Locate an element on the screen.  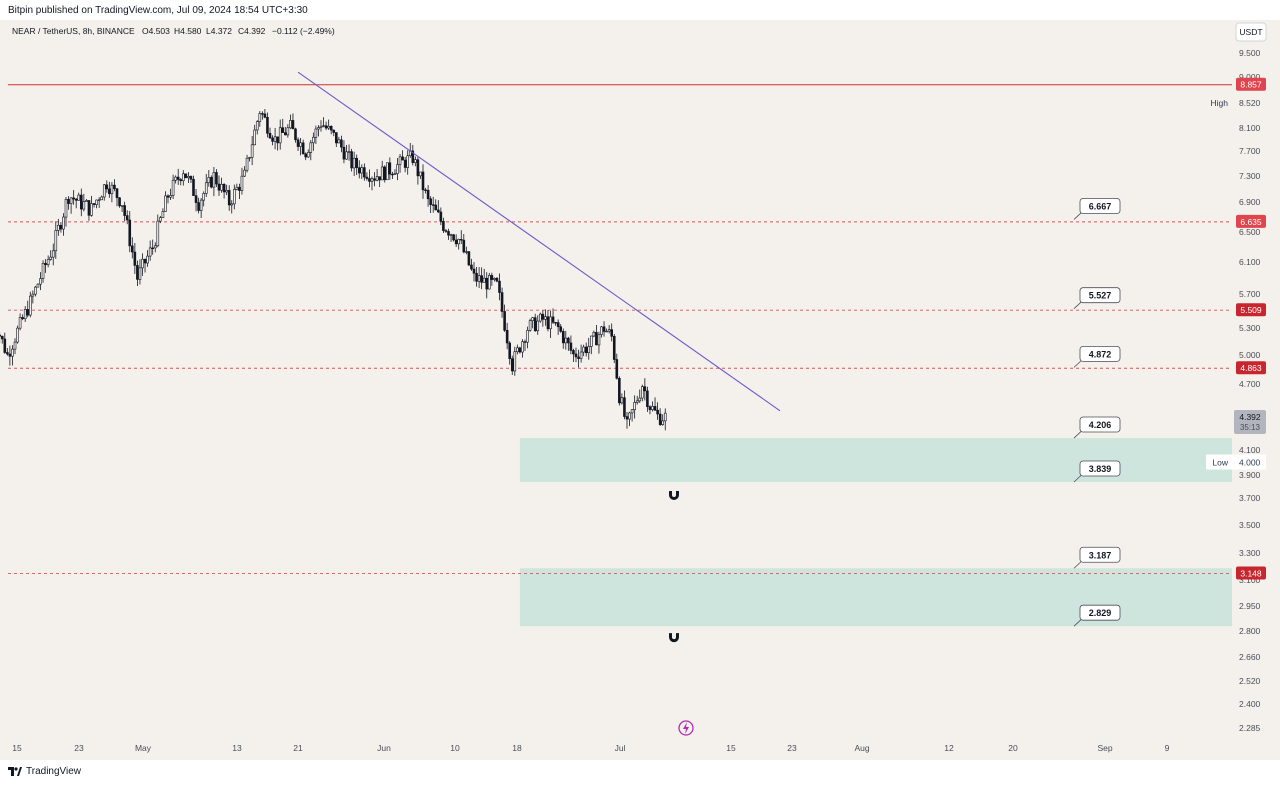
magnet-icon is located at coordinates (674, 496).